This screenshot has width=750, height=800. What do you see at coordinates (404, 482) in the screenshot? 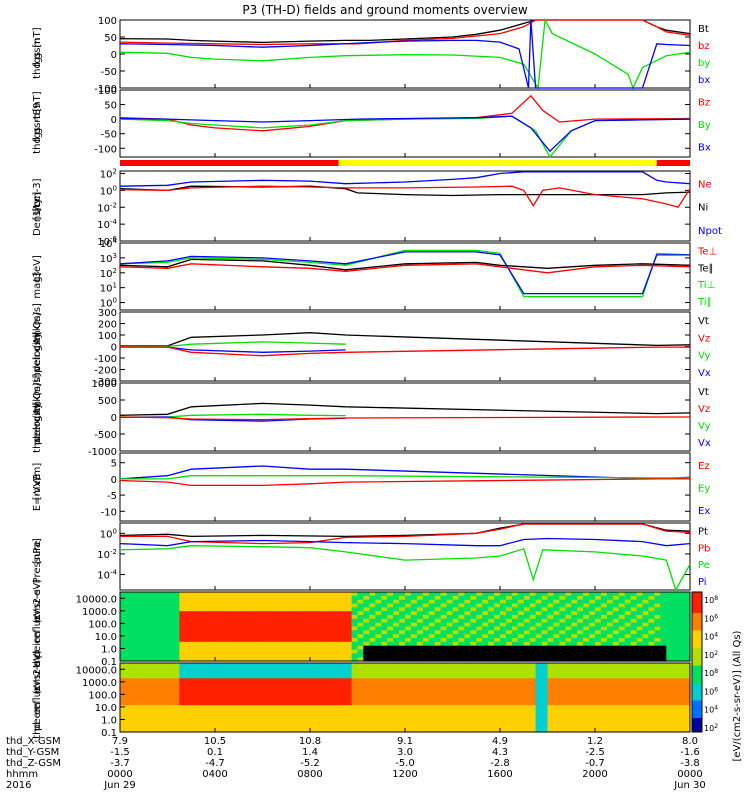
I see `series-line` at bounding box center [404, 482].